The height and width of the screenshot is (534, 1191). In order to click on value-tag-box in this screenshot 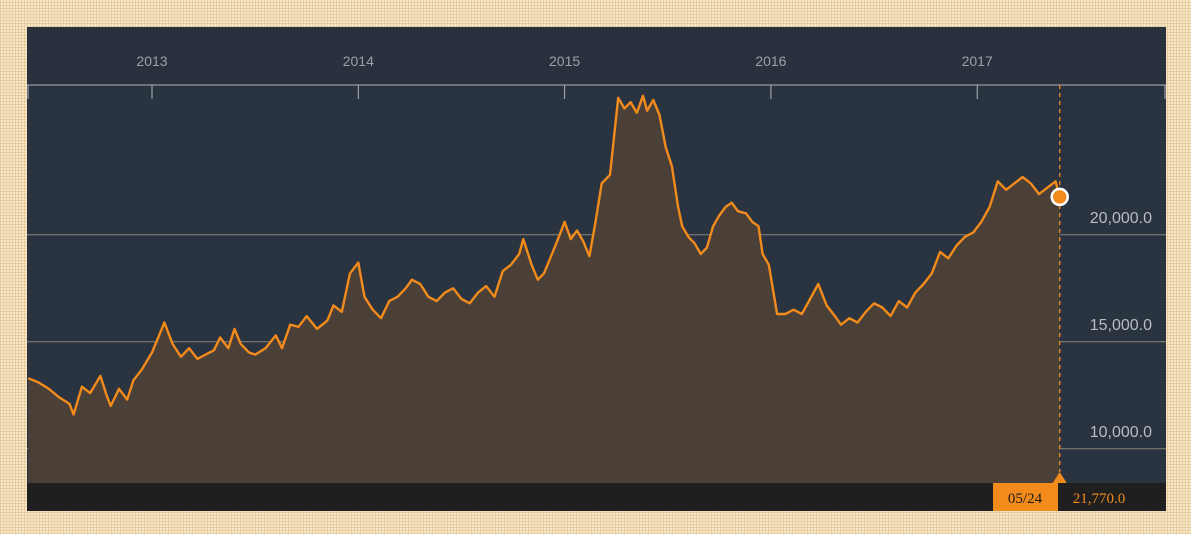, I will do `click(1099, 497)`.